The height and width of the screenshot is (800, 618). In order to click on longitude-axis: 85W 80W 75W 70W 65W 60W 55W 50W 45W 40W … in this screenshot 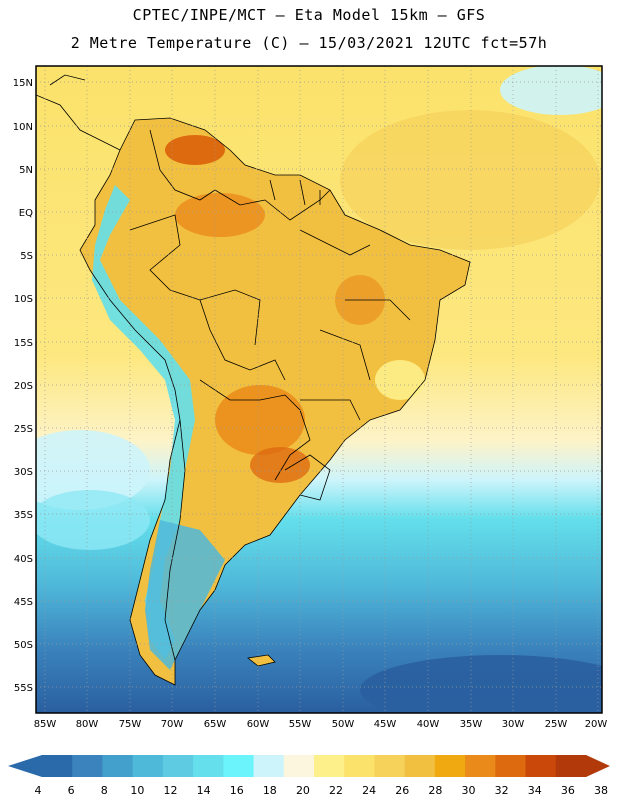, I will do `click(321, 724)`.